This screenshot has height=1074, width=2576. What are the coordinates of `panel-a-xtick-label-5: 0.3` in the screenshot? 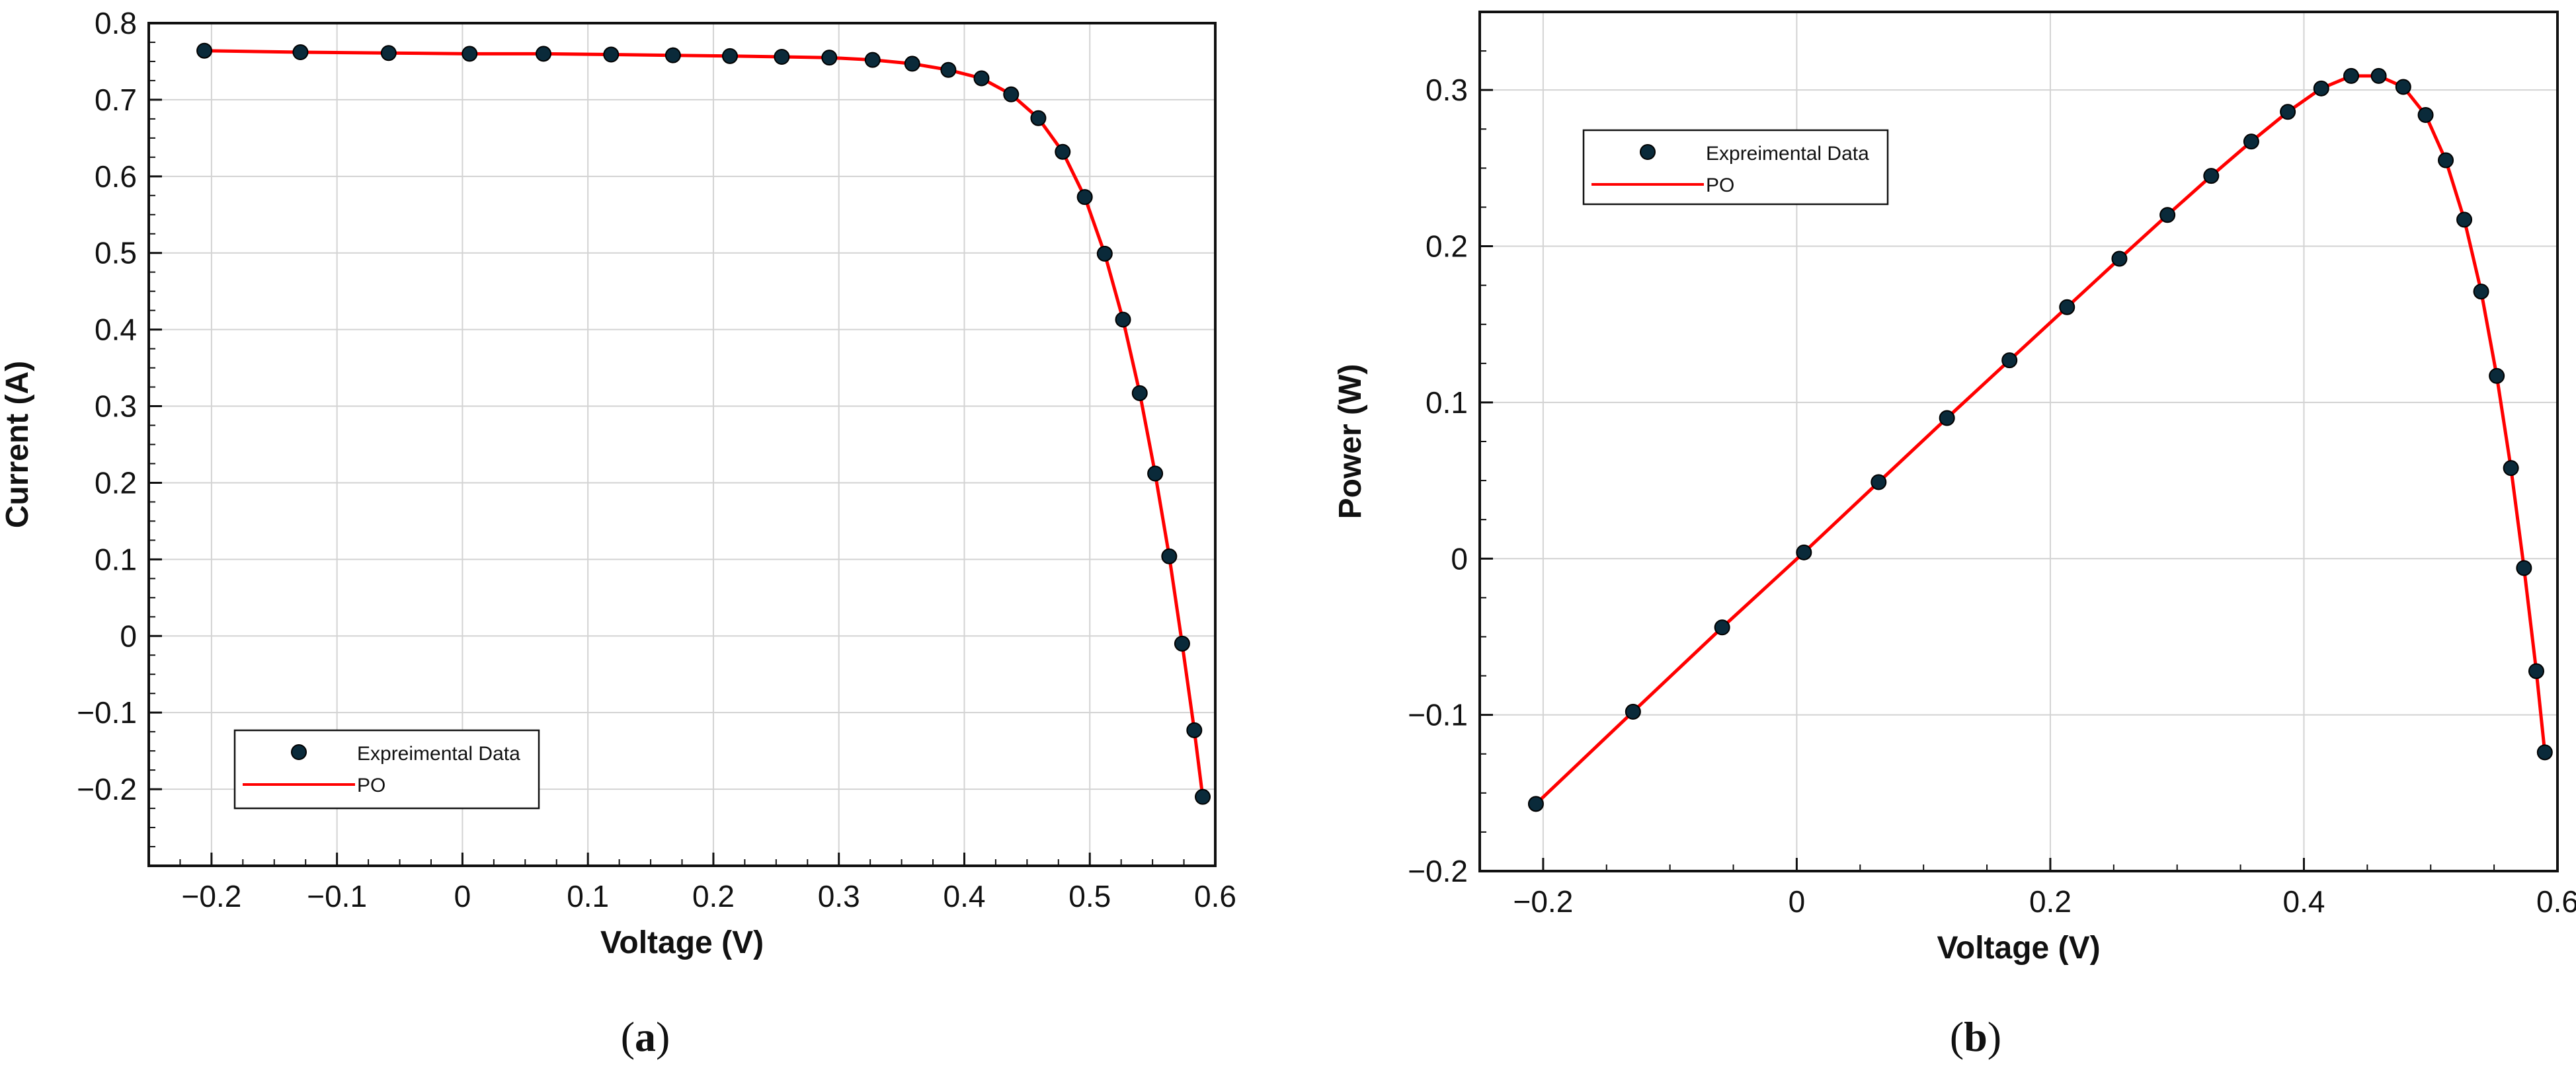 It's located at (839, 896).